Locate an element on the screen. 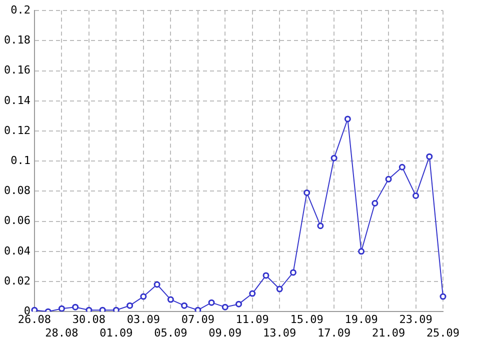  x-tick-label: 23.09 is located at coordinates (415, 319).